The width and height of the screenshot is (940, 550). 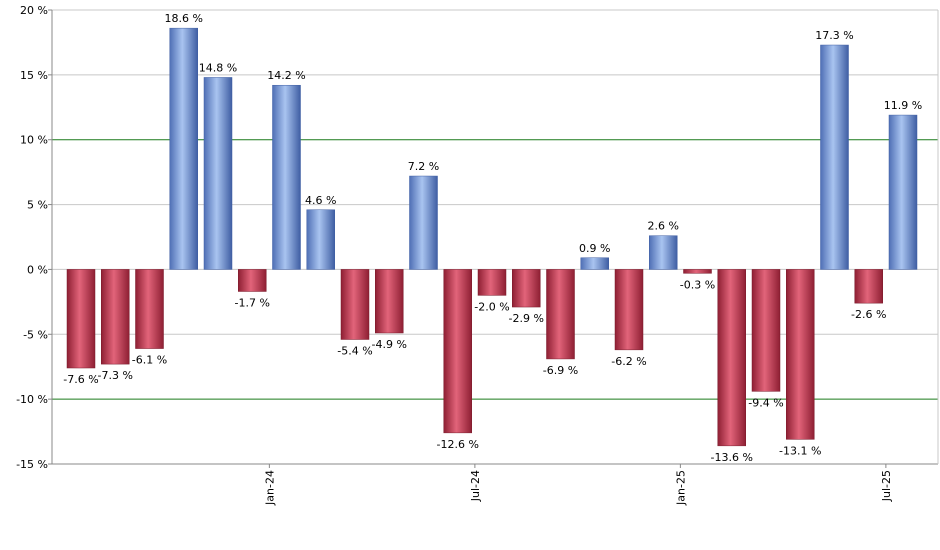 I want to click on y-tick-label: 0 %, so click(x=37, y=269).